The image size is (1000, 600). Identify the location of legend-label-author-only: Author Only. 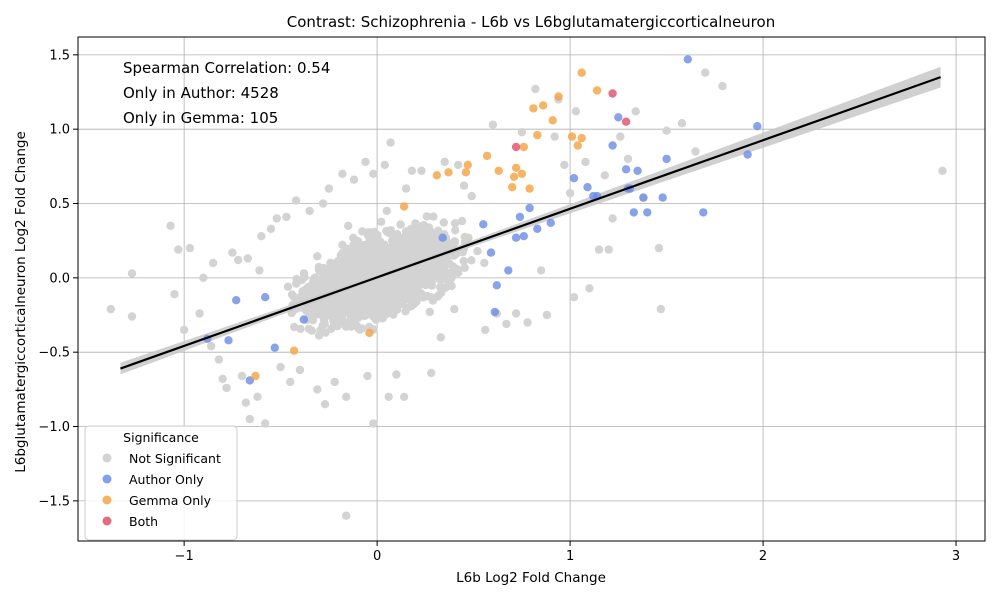
(166, 479).